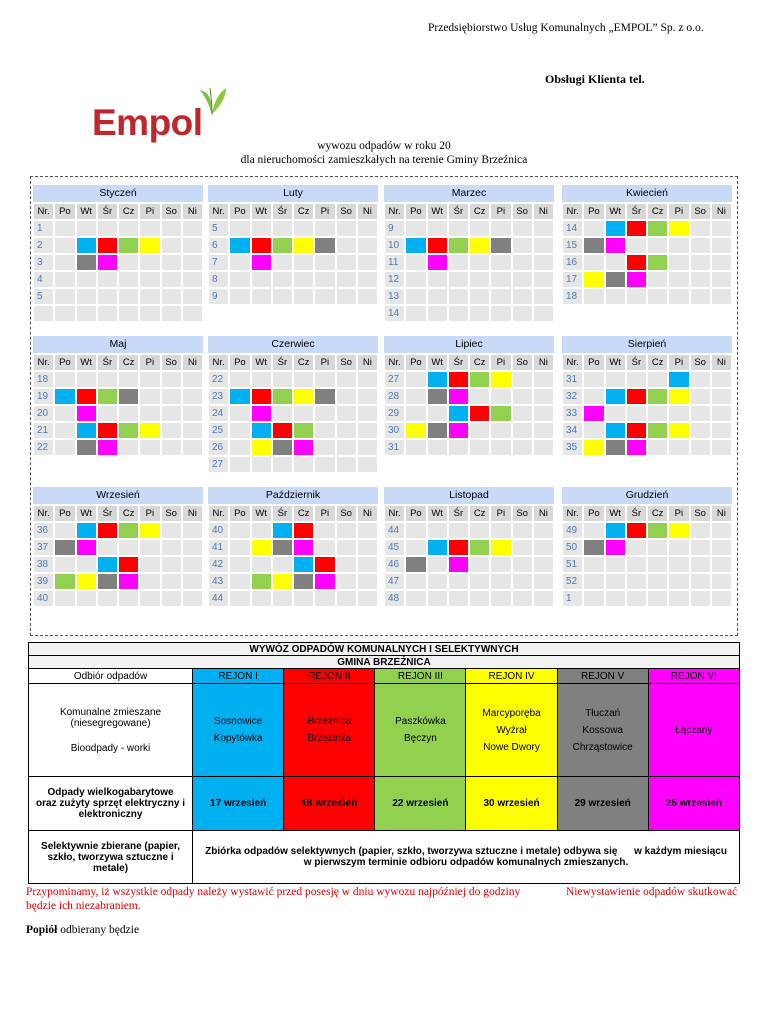  What do you see at coordinates (238, 676) in the screenshot?
I see `region-header: REJON I` at bounding box center [238, 676].